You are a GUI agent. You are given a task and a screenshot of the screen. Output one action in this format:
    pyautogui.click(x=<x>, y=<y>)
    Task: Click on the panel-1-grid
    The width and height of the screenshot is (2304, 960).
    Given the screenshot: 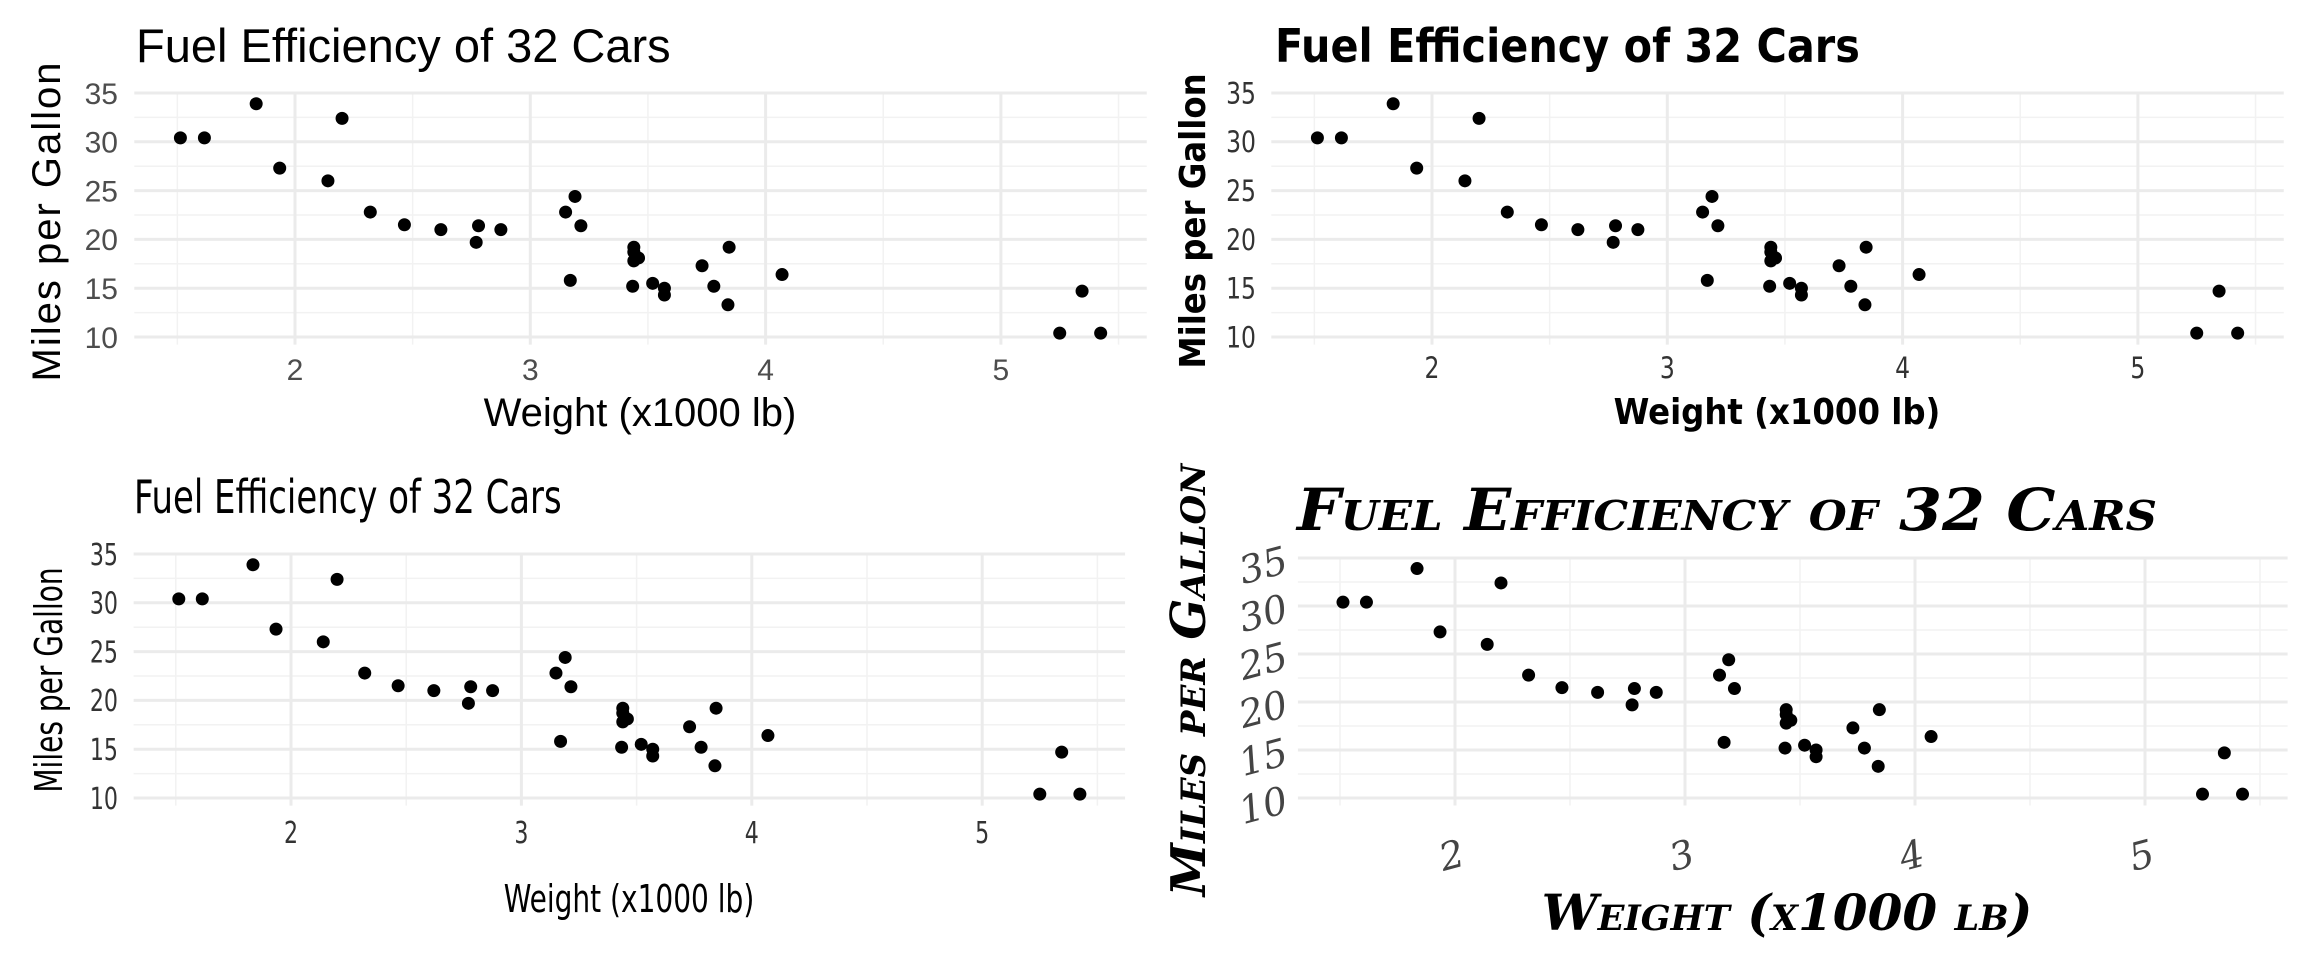 What is the action you would take?
    pyautogui.click(x=640, y=218)
    